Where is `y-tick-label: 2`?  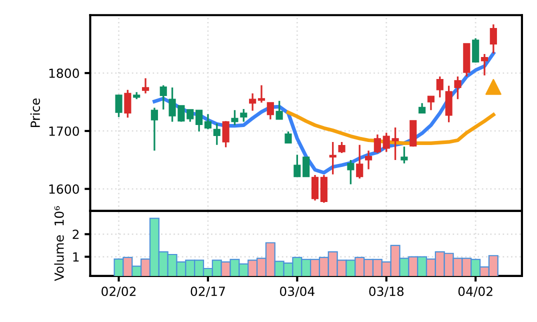 y-tick-label: 2 is located at coordinates (75, 234).